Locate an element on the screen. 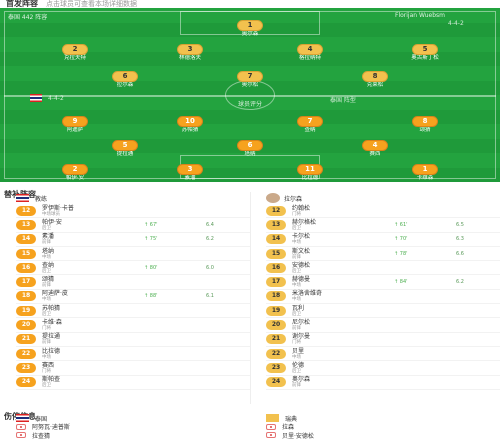 Image resolution: width=500 pixels, height=440 pixels. away-player-8: 8 克莱松 is located at coordinates (375, 76).